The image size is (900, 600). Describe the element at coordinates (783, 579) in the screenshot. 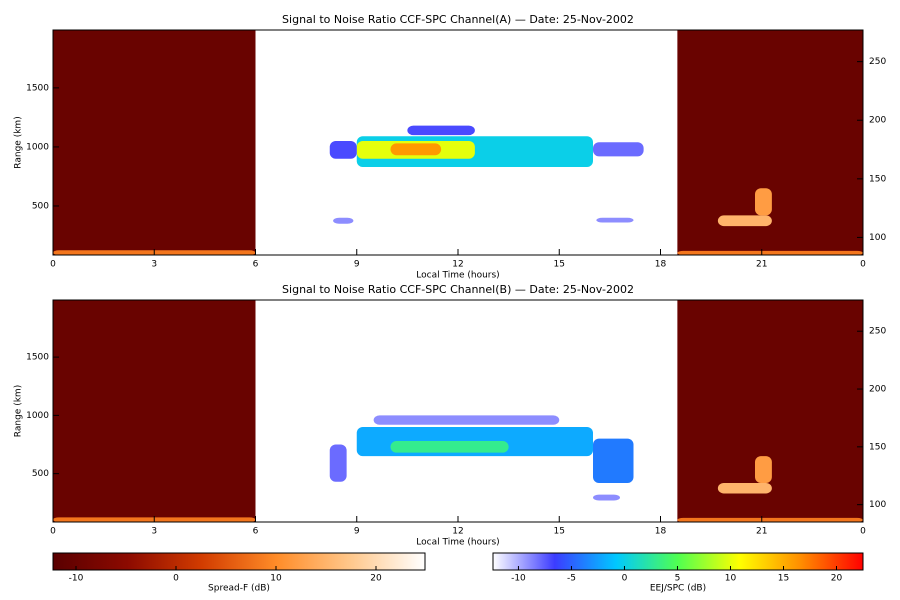

I see `colorbar-tick-label: 15` at that location.